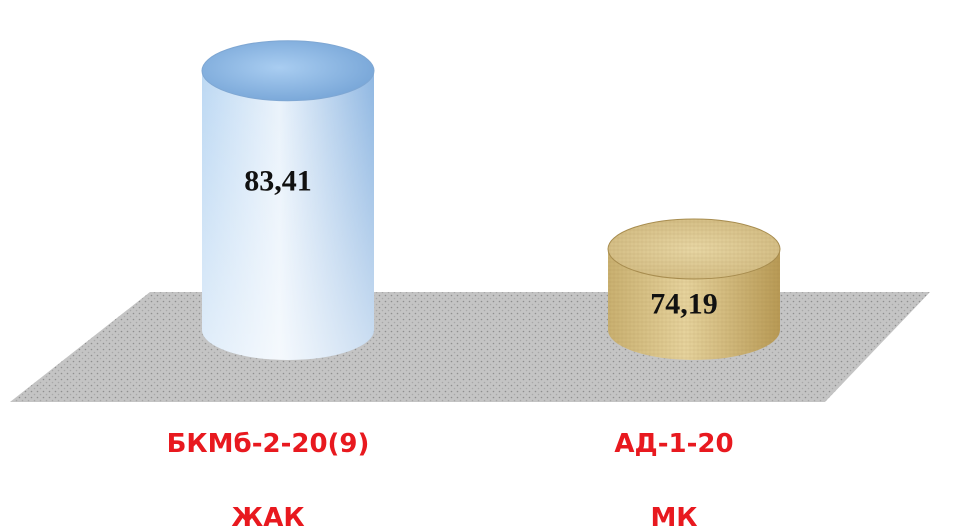 The height and width of the screenshot is (531, 961). What do you see at coordinates (673, 517) in the screenshot?
I see `subcategory-label-2: МК` at bounding box center [673, 517].